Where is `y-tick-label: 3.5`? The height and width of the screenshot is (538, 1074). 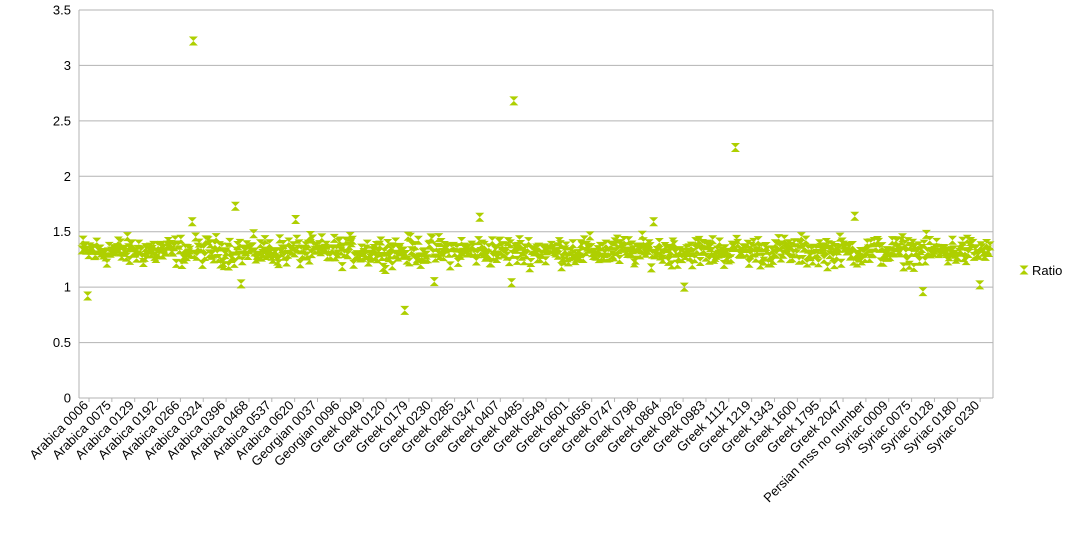
y-tick-label: 3.5 is located at coordinates (62, 10).